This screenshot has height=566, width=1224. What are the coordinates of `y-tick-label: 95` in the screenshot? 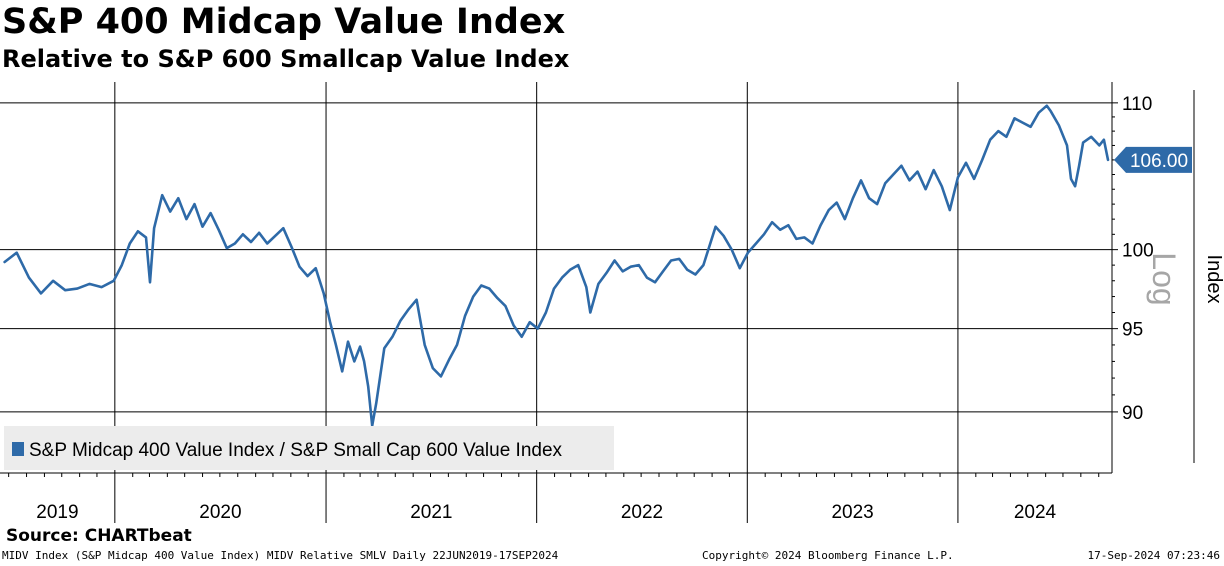 It's located at (1132, 330).